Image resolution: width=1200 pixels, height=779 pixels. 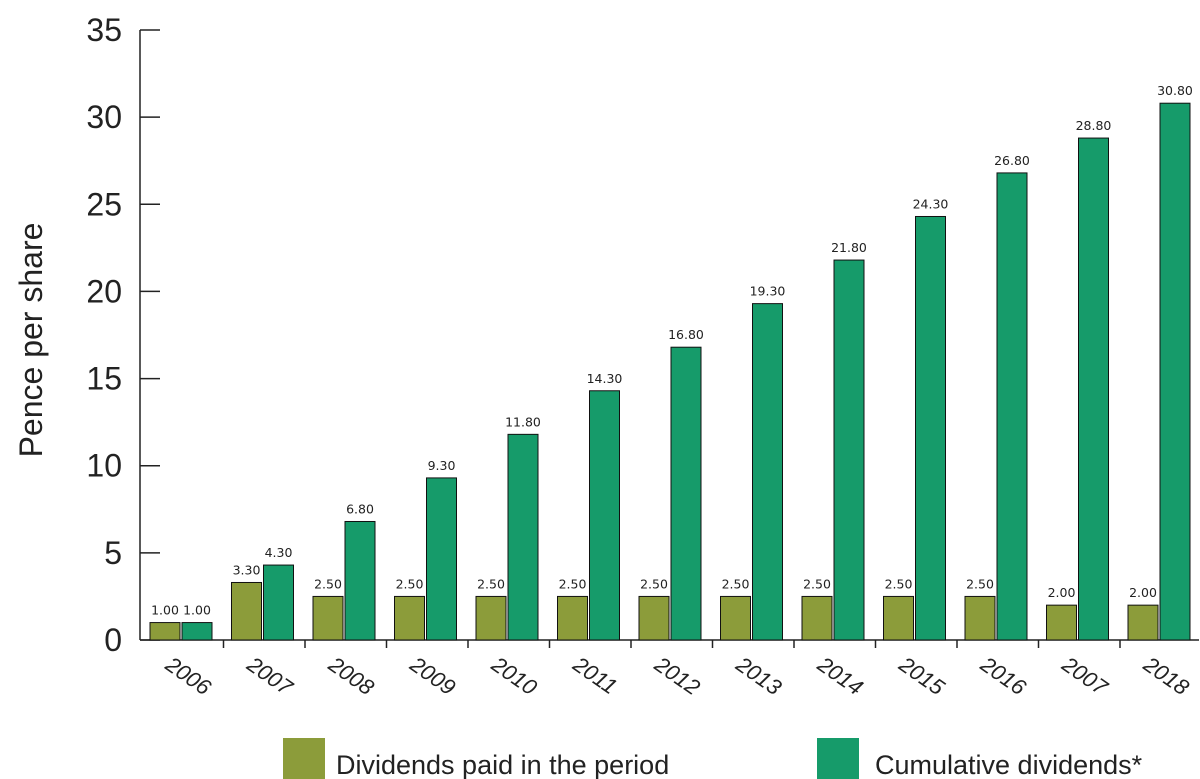 I want to click on y-tick-label: 15, so click(x=104, y=379).